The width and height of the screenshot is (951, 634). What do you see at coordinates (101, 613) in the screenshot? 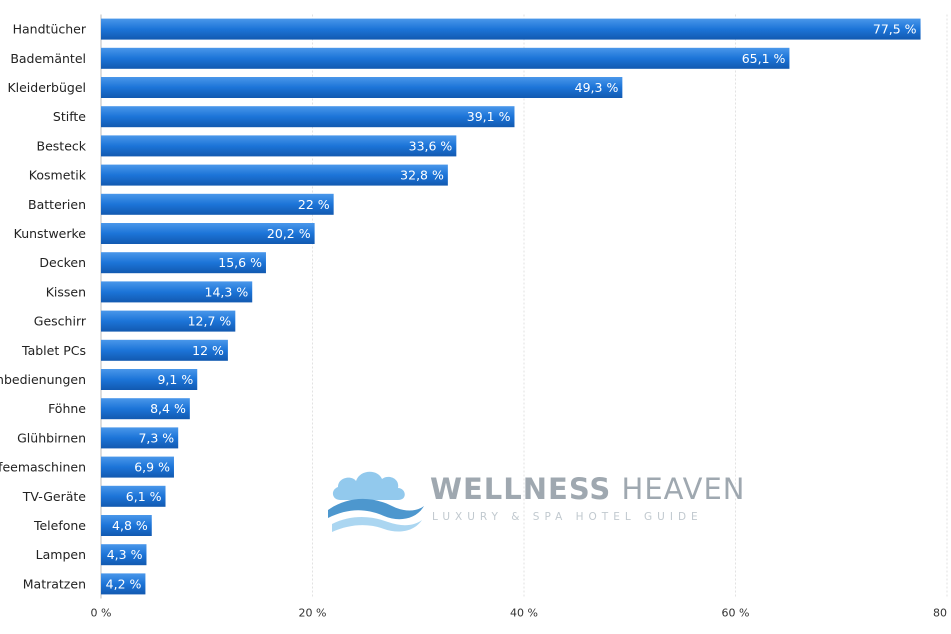
I see `x-tick-label: 0 %` at bounding box center [101, 613].